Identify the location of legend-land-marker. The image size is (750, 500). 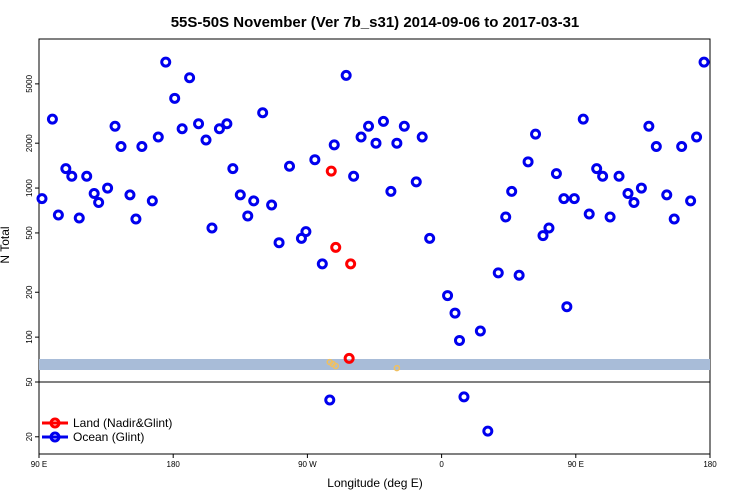
(55, 423).